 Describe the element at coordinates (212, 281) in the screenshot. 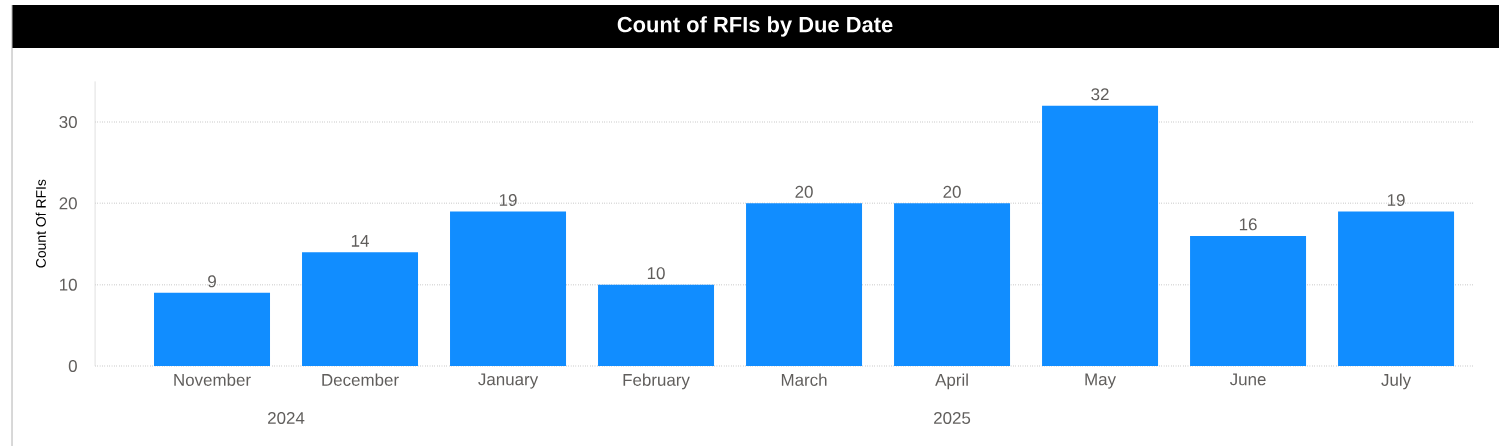

I see `data-label: 9` at that location.